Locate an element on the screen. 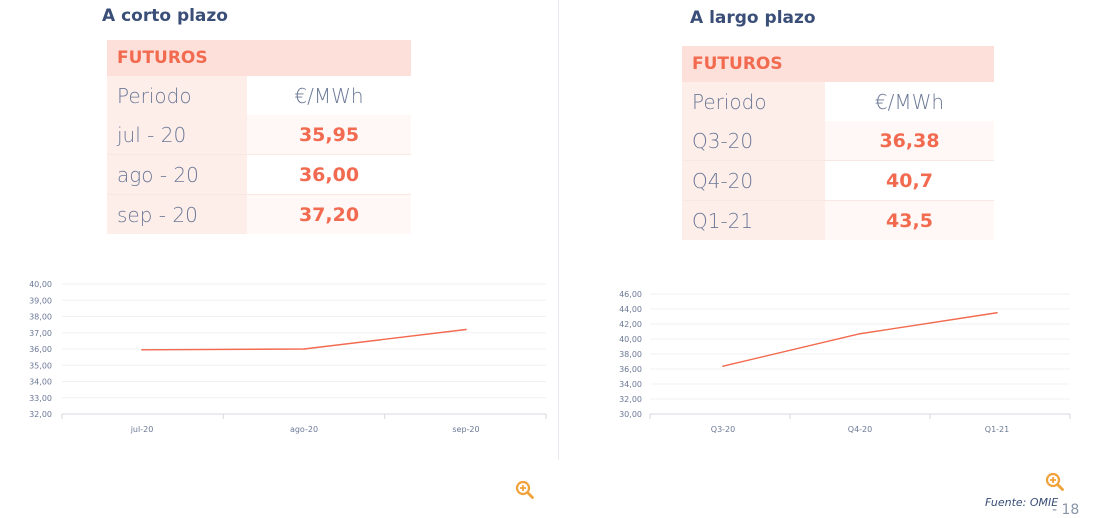 The width and height of the screenshot is (1095, 518). x-tick-label: jul-20 is located at coordinates (142, 429).